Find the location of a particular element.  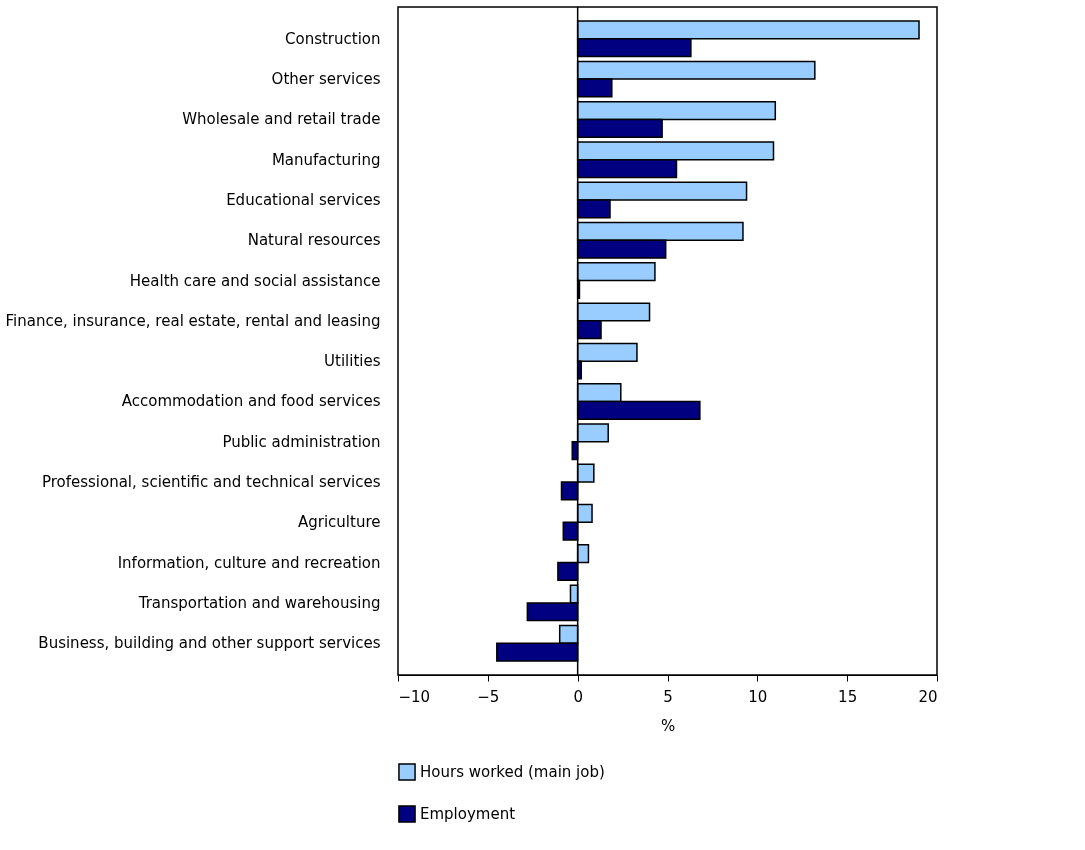

legend-label: Hours worked (main job) is located at coordinates (512, 772).